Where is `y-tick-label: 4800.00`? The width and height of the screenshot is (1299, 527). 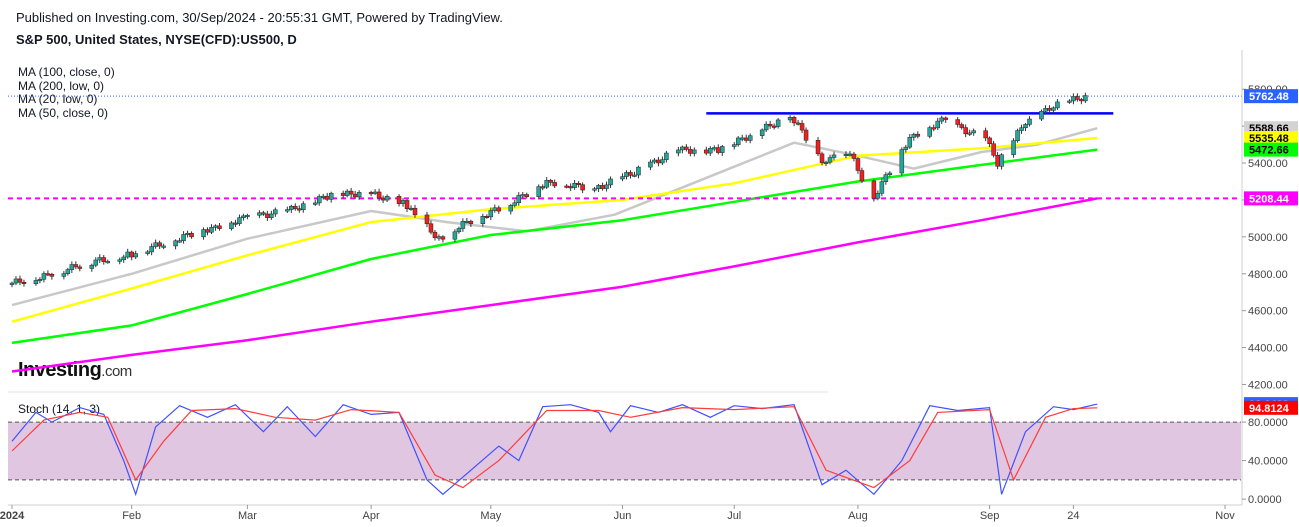 y-tick-label: 4800.00 is located at coordinates (1268, 275).